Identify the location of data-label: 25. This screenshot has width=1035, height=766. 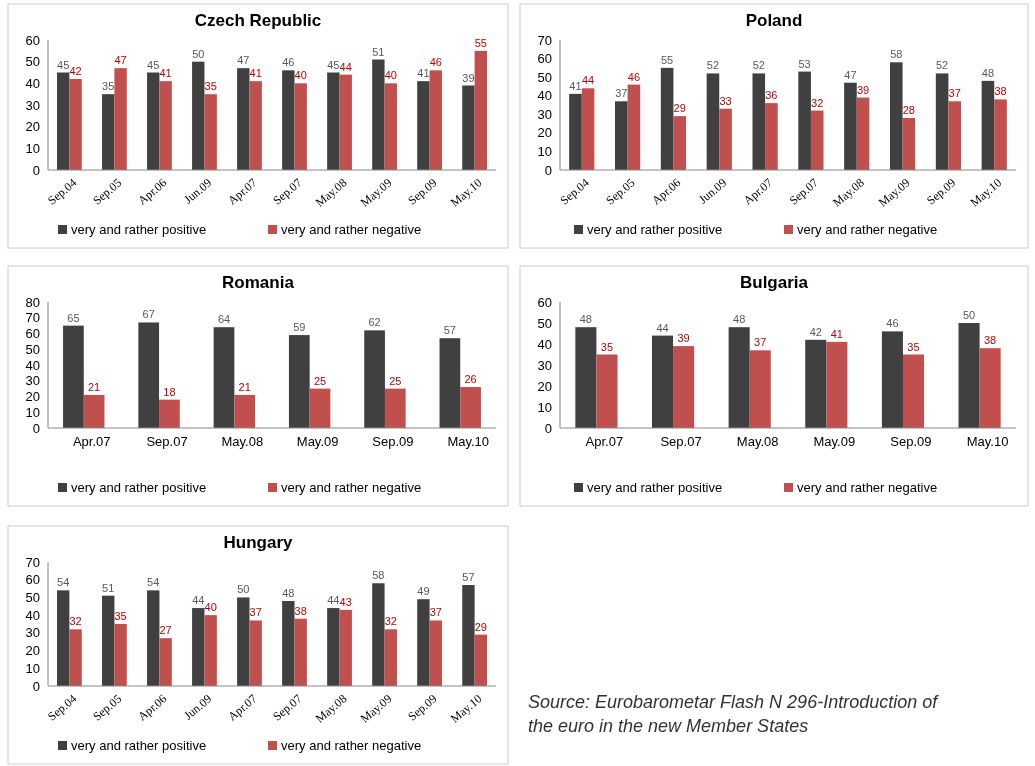
(395, 380).